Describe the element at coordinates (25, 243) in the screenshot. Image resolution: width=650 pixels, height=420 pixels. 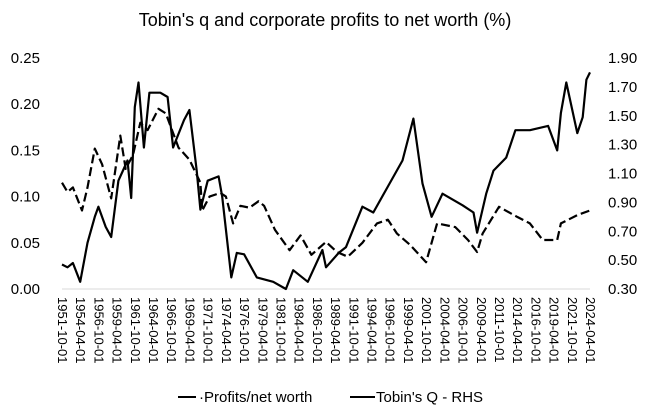
I see `y-tick-label: 0.05` at that location.